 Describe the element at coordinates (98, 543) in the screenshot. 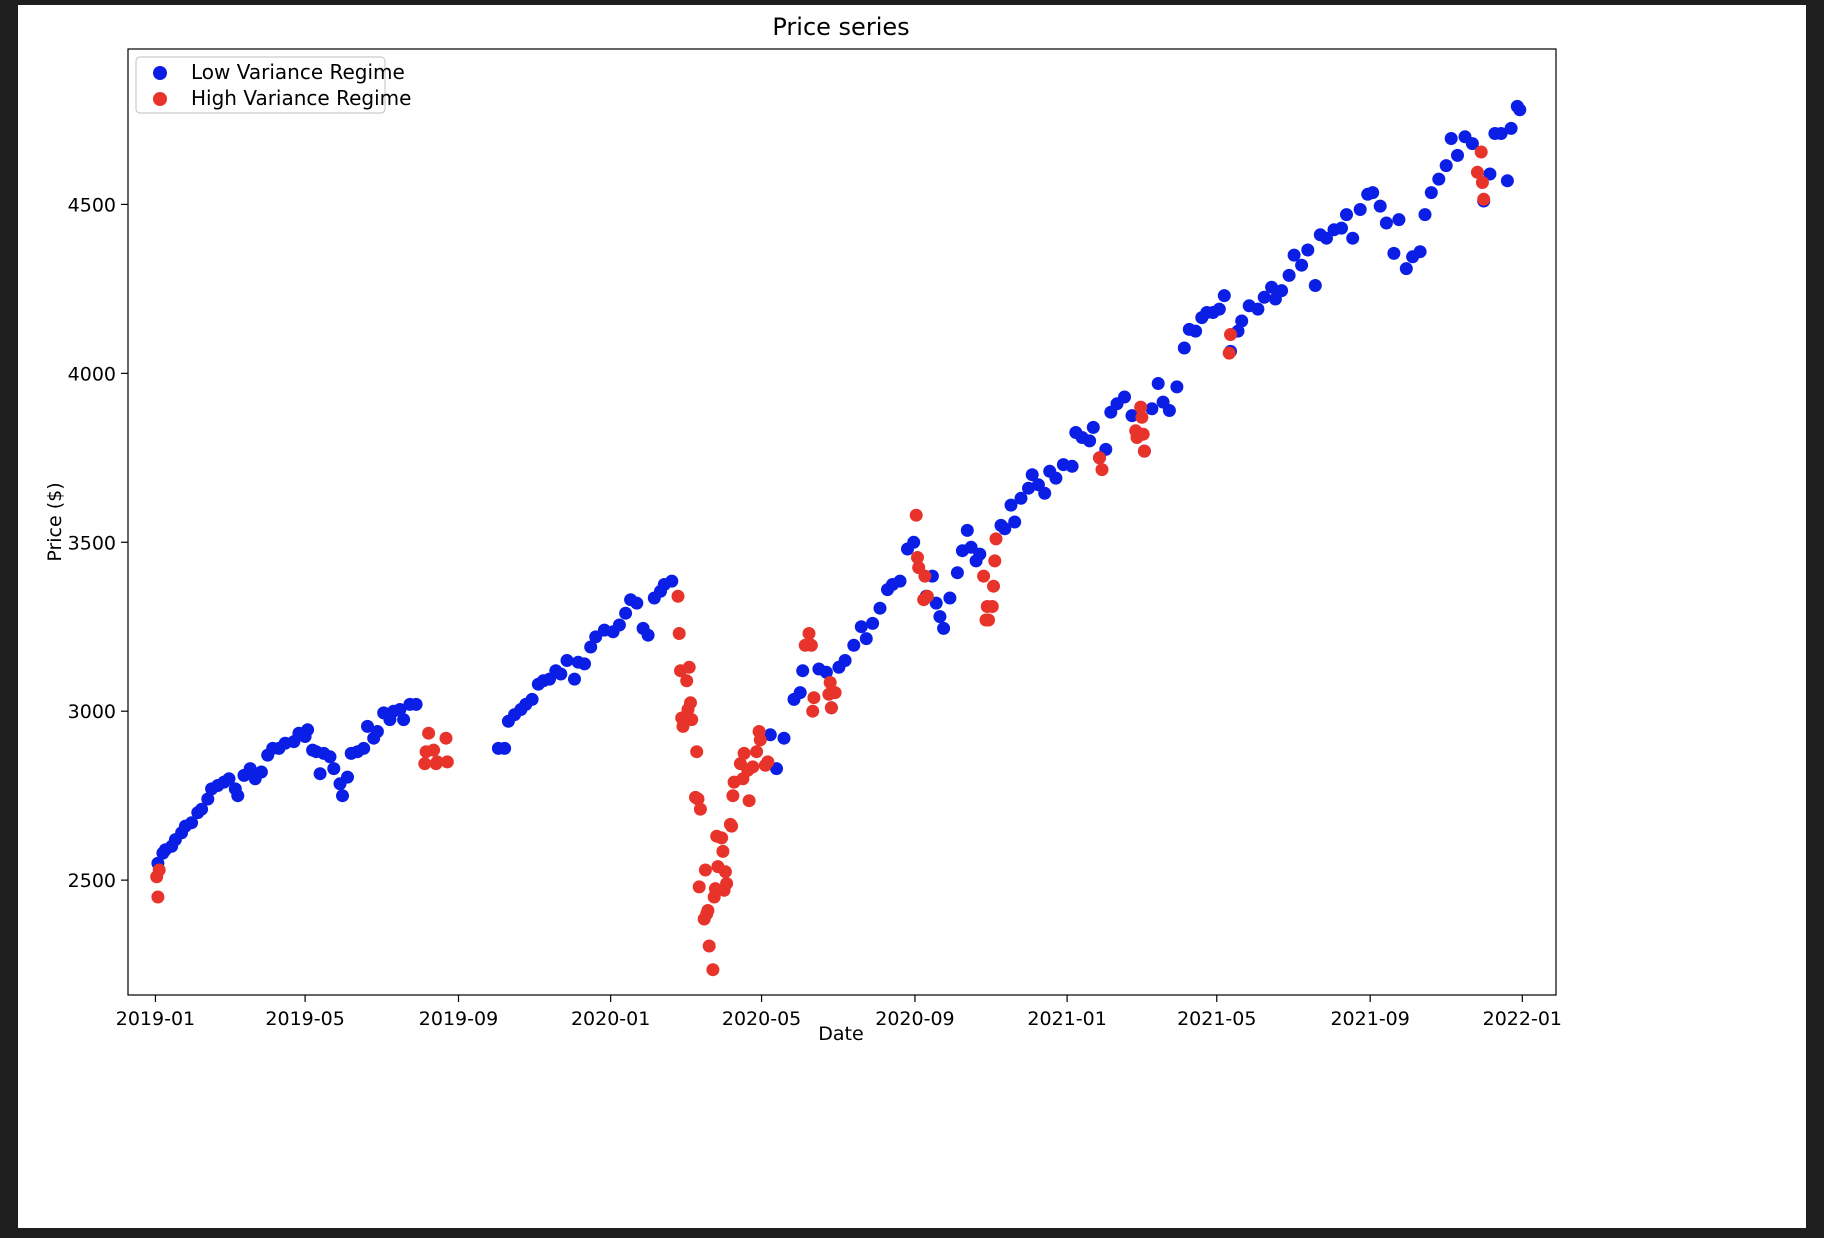

I see `y-axis: 2500 3000 3500 4000 4500` at that location.